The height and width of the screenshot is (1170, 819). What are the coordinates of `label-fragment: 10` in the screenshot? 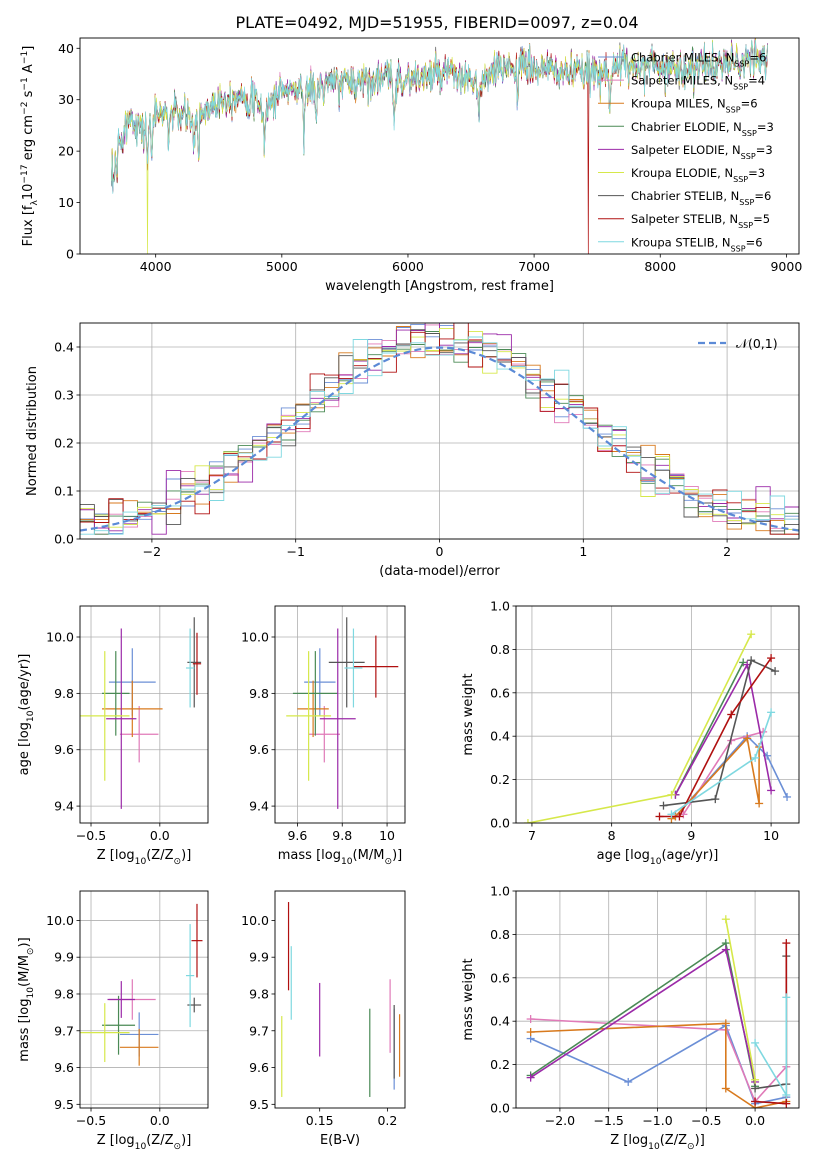 It's located at (141, 1147).